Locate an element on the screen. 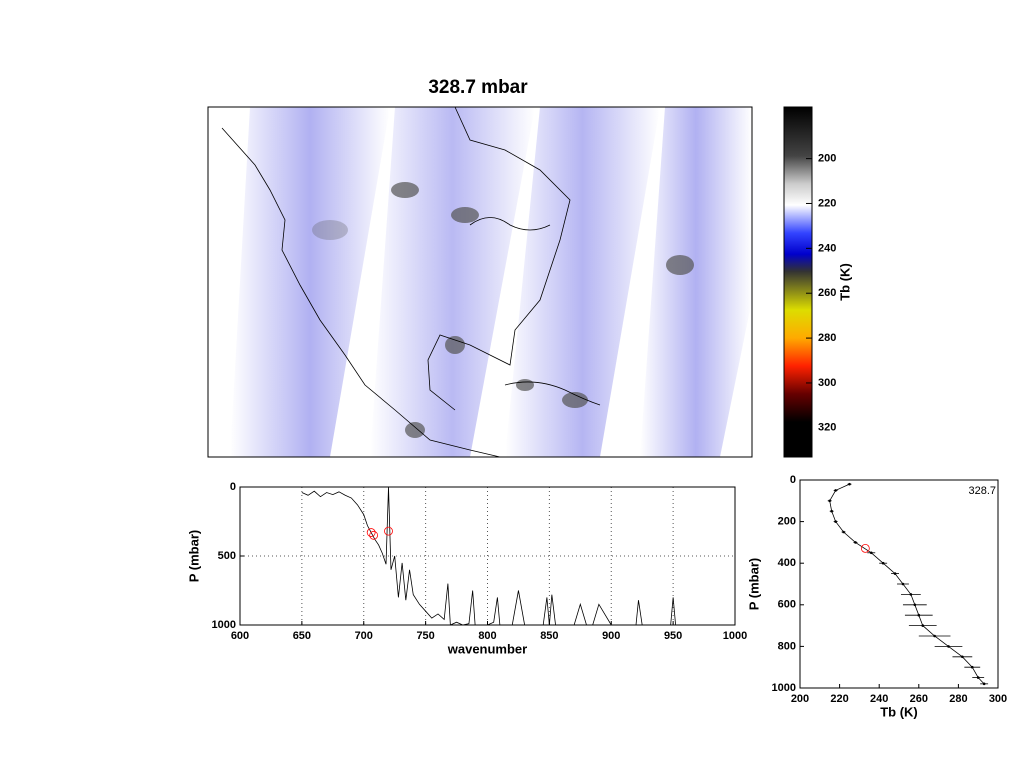  colorbar-tick-label: 300 is located at coordinates (827, 383).